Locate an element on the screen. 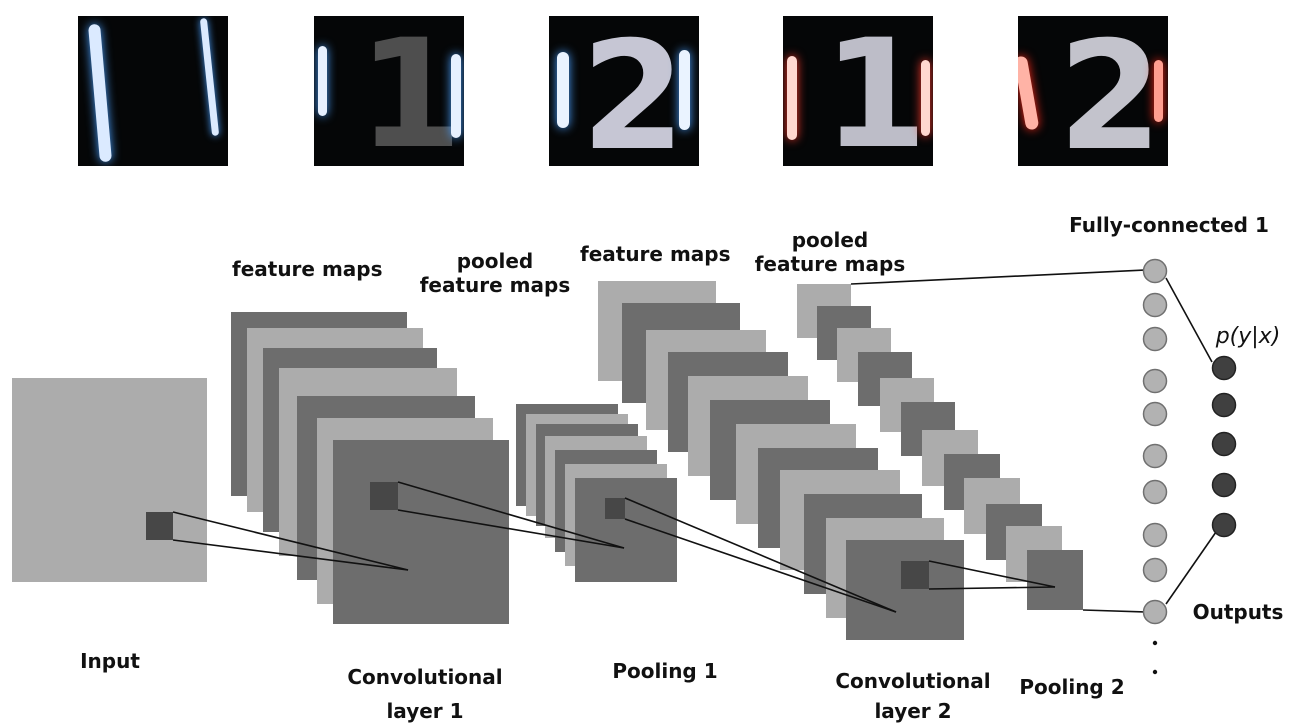 The image size is (1295, 728). fc1-nodes is located at coordinates (1155, 441).